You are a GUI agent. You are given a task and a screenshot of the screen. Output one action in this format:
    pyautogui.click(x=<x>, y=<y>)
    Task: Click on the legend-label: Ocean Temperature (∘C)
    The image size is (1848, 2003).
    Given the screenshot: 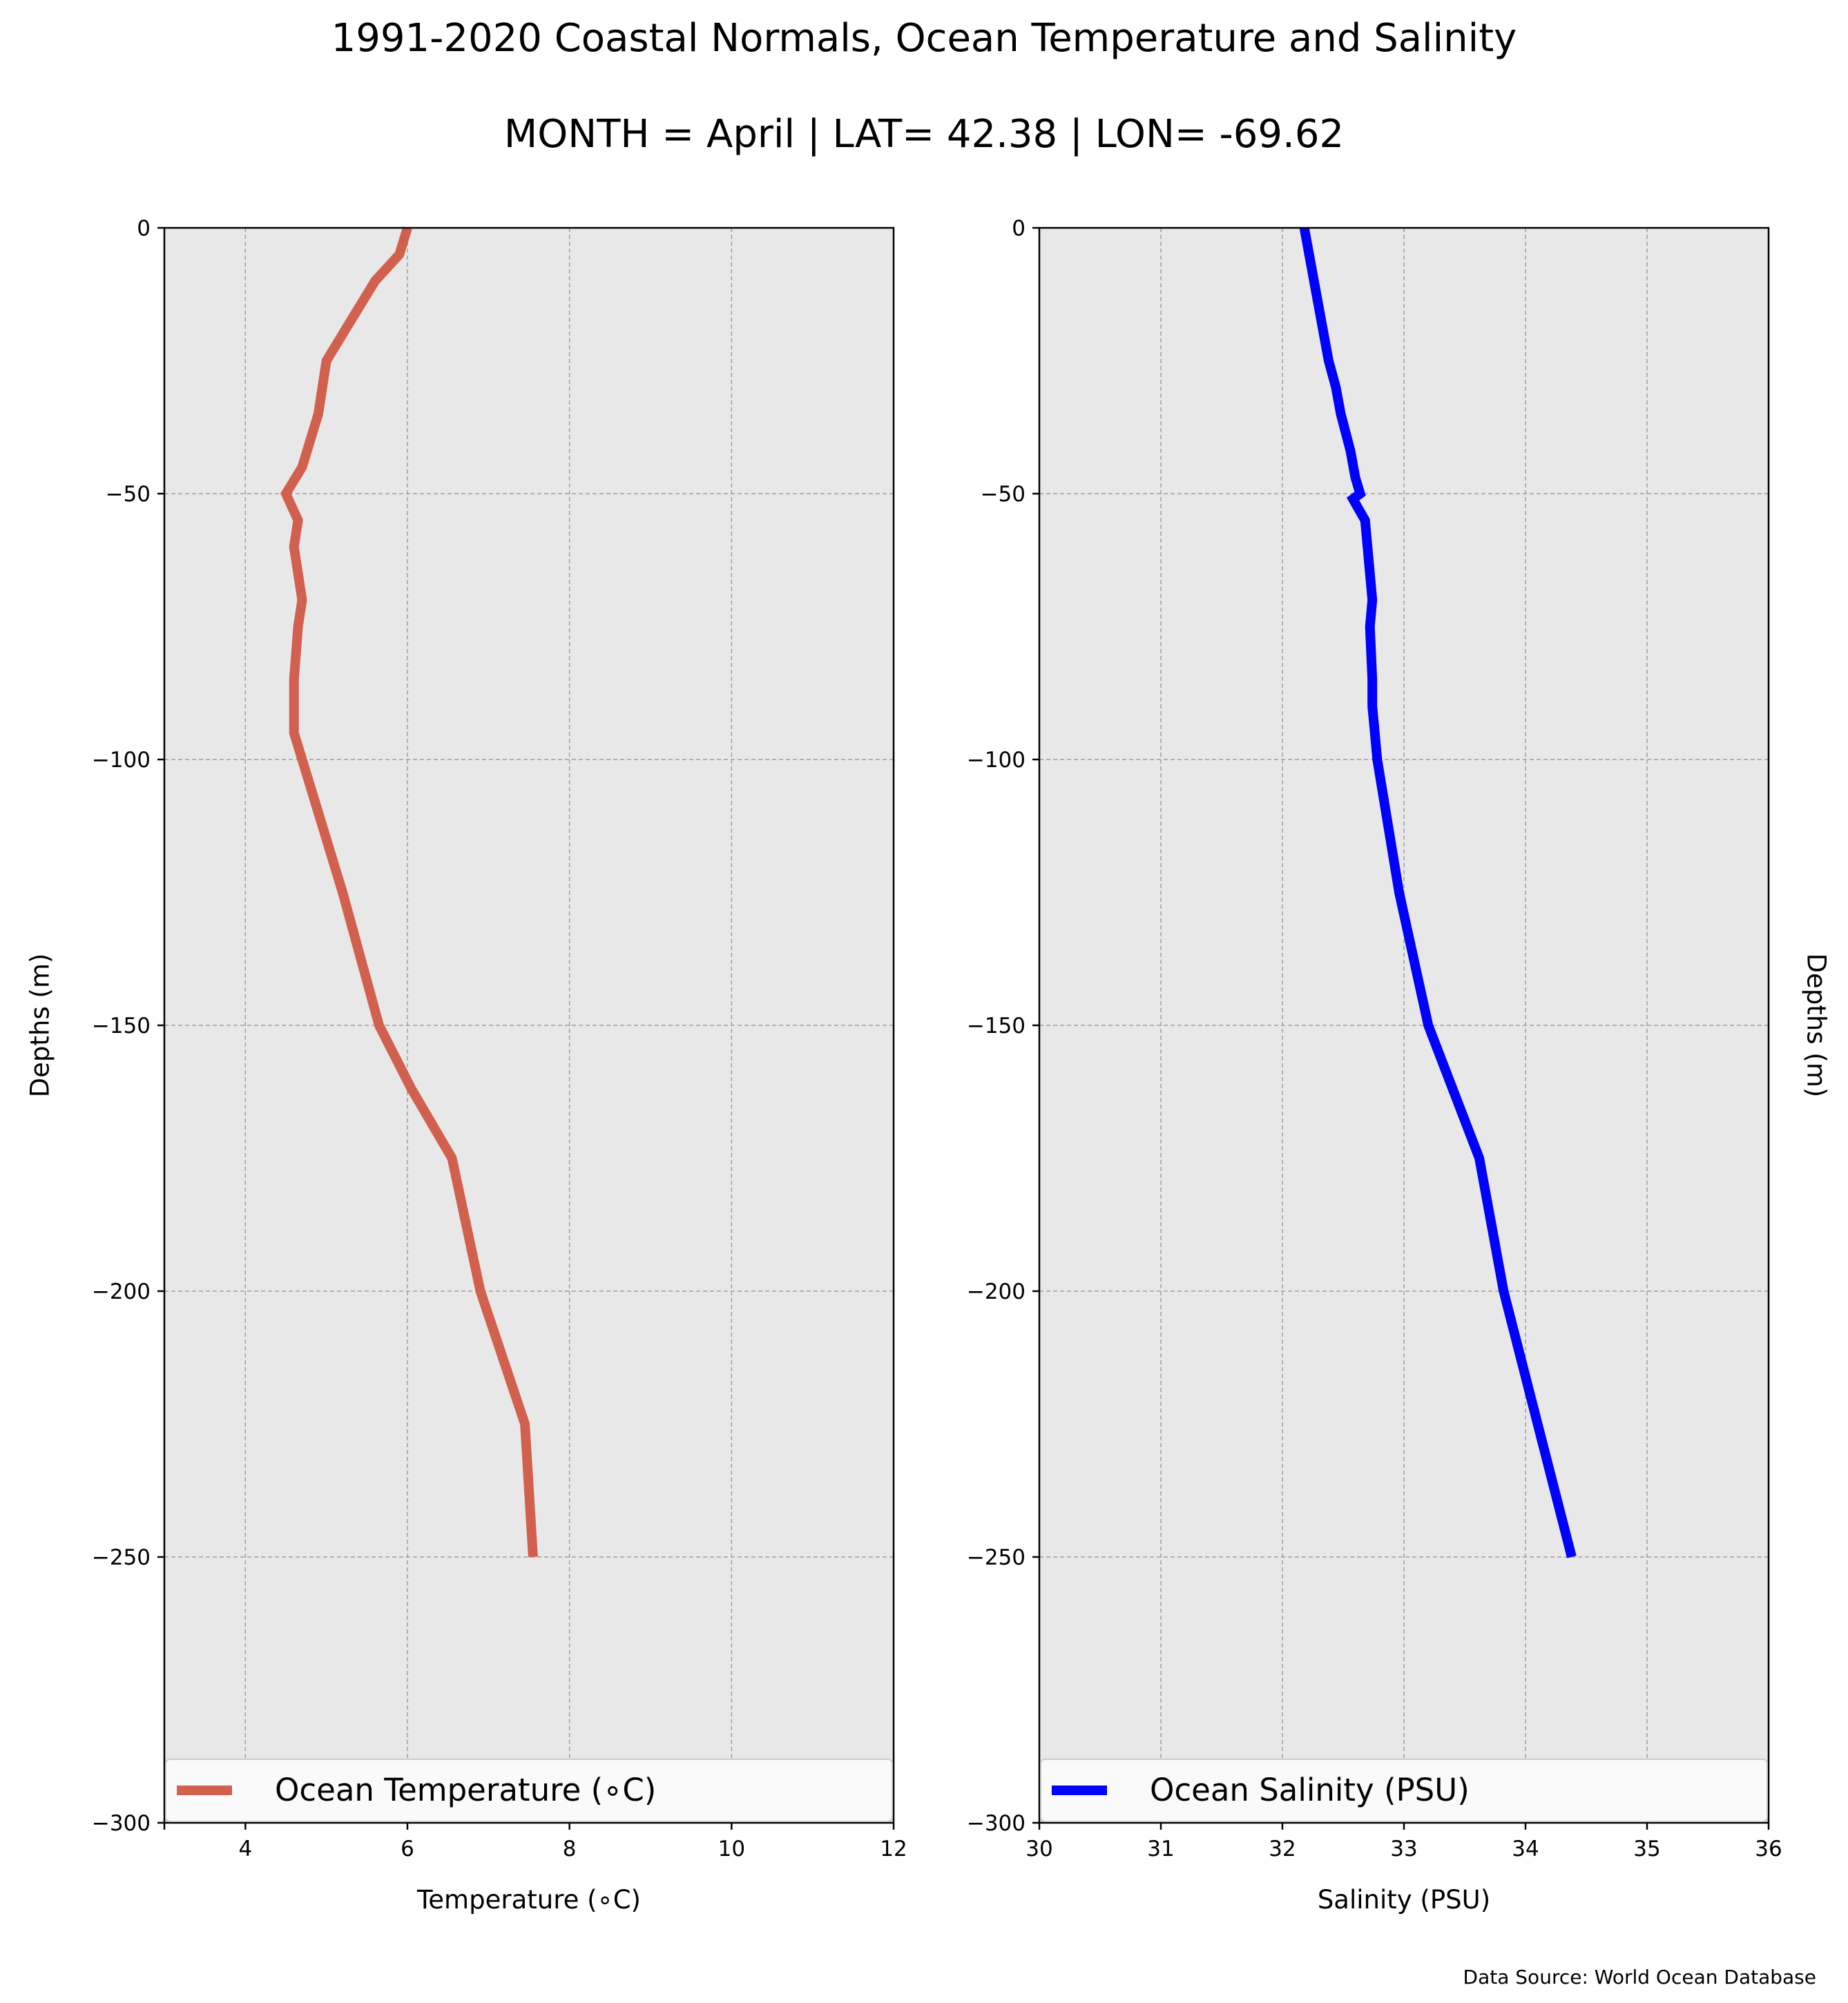 What is the action you would take?
    pyautogui.click(x=465, y=1790)
    